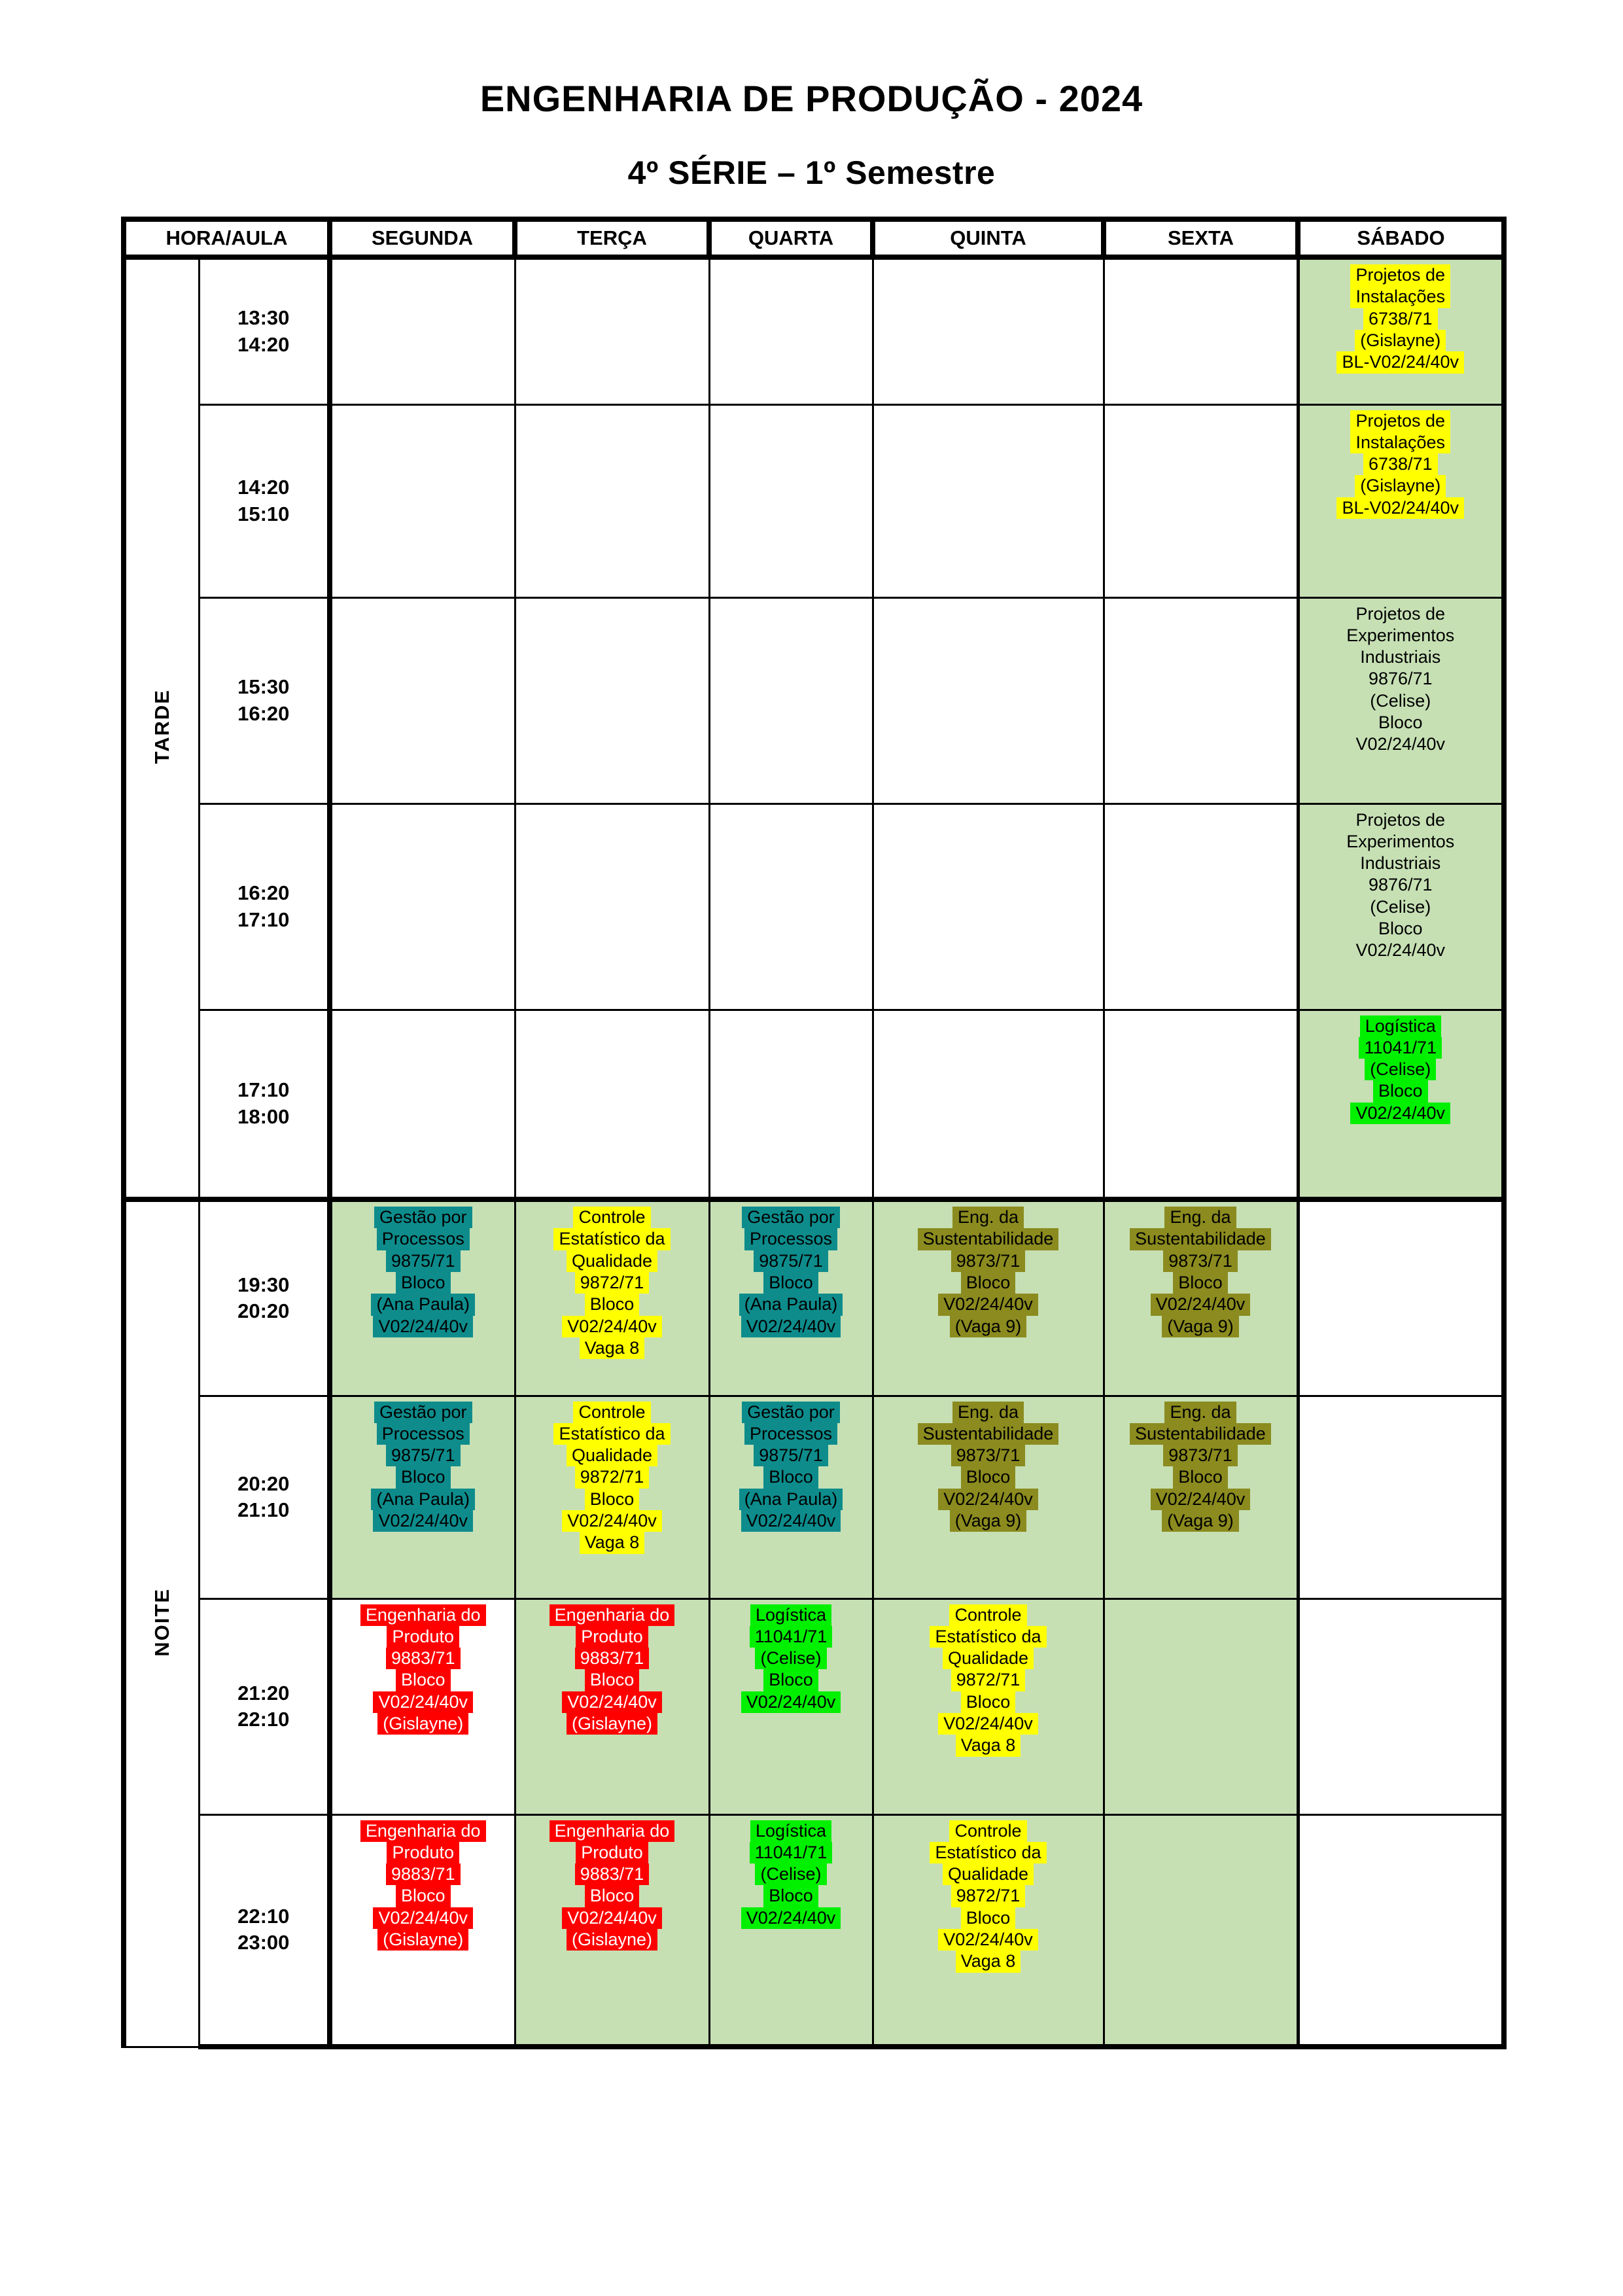 This screenshot has width=1623, height=2296. Describe the element at coordinates (265, 330) in the screenshot. I see `time-slot-1330: 13:30 14:20` at that location.